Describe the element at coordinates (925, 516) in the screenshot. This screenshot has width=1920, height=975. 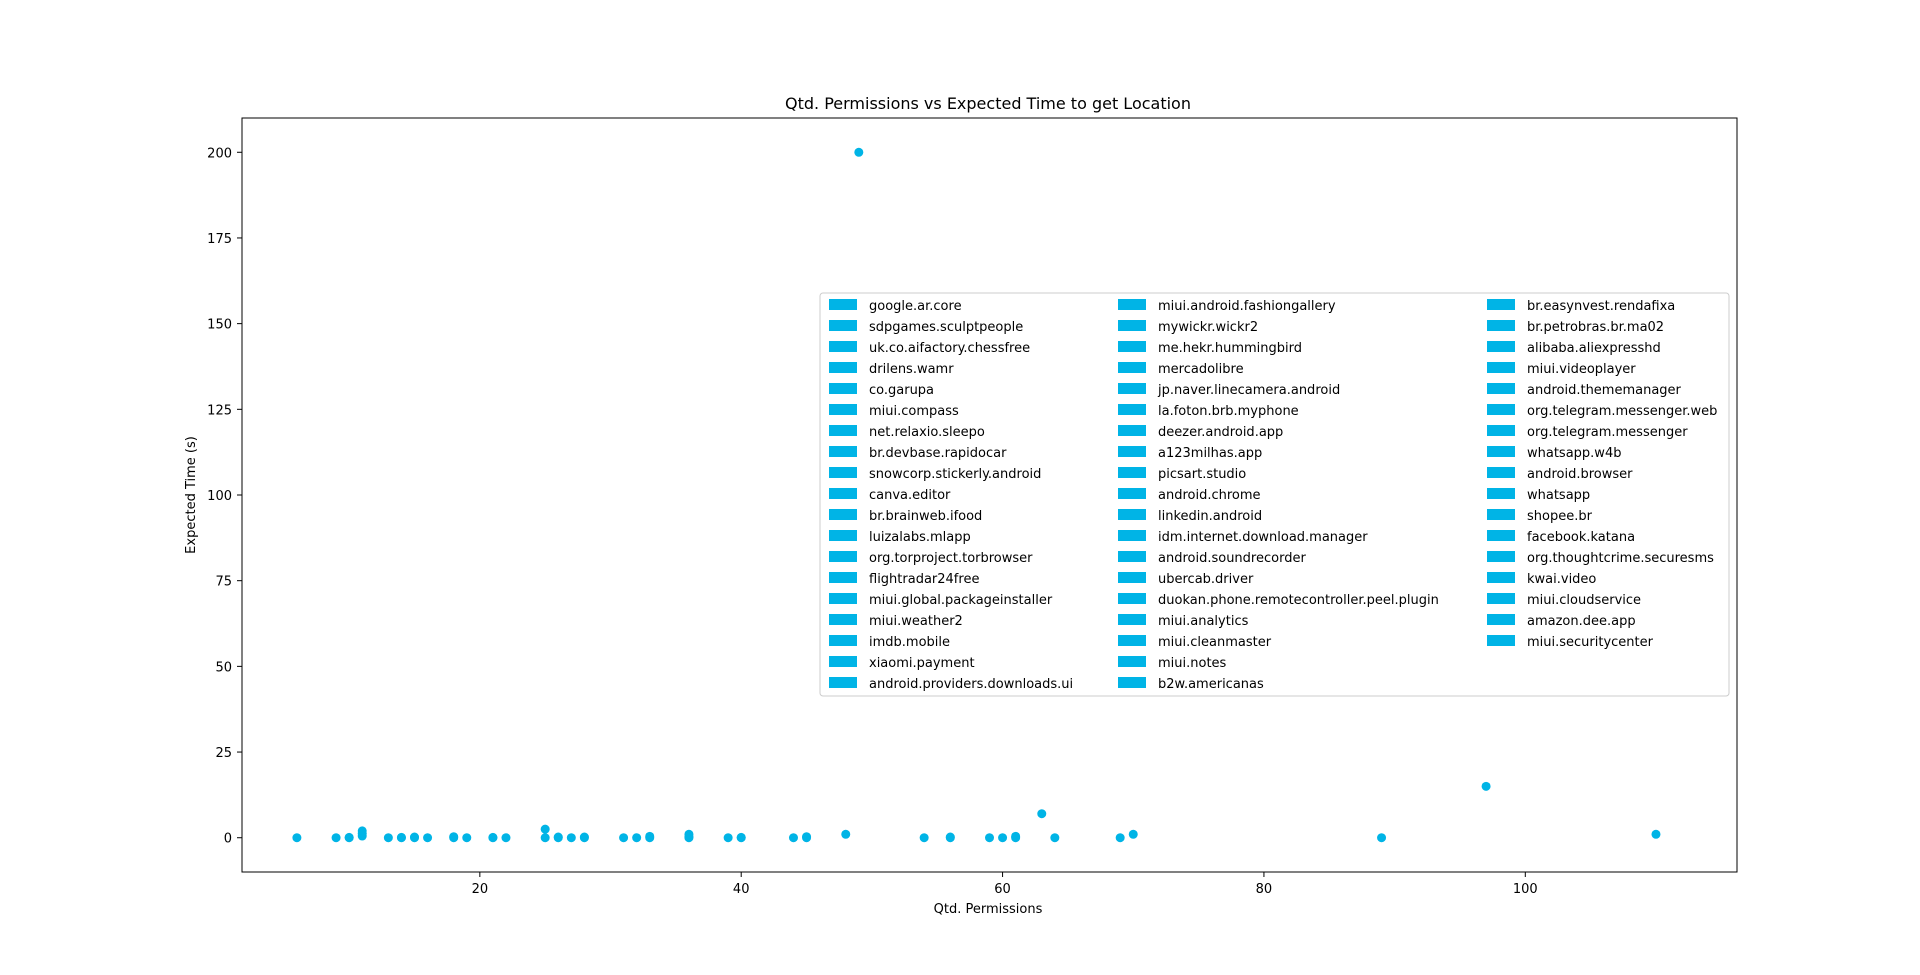
I see `legend-label: br.brainweb.ifood` at that location.